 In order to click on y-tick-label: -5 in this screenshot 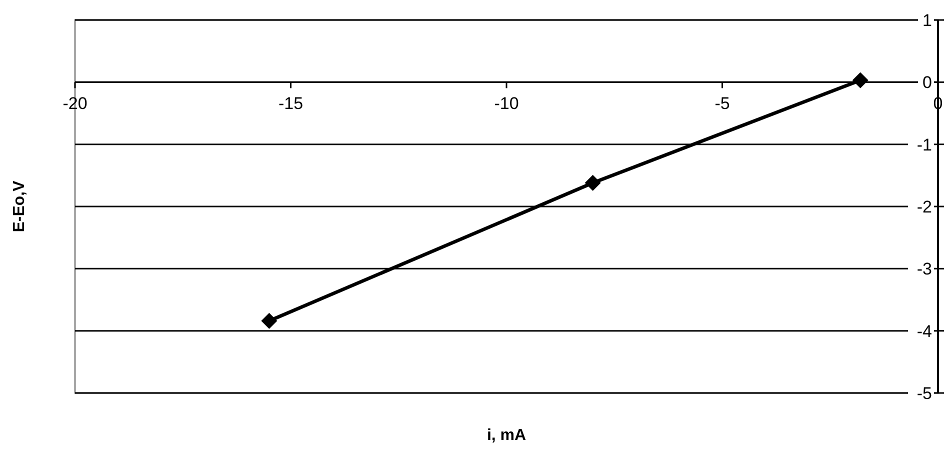, I will do `click(924, 393)`.